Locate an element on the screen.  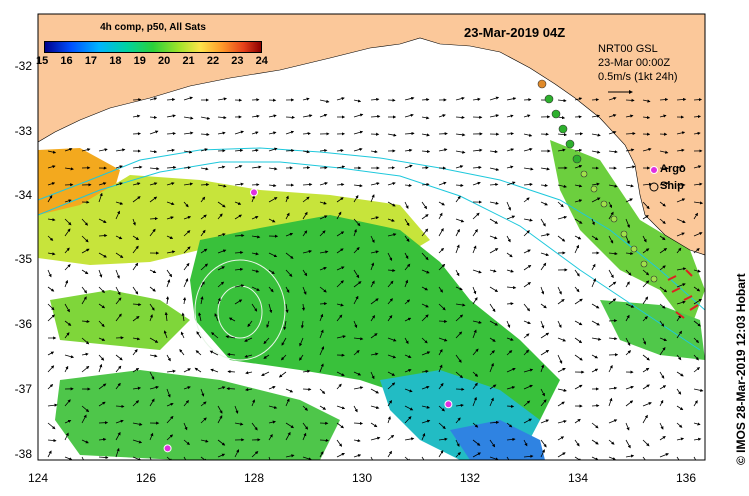
y-tick-label: -34 is located at coordinates (23, 195).